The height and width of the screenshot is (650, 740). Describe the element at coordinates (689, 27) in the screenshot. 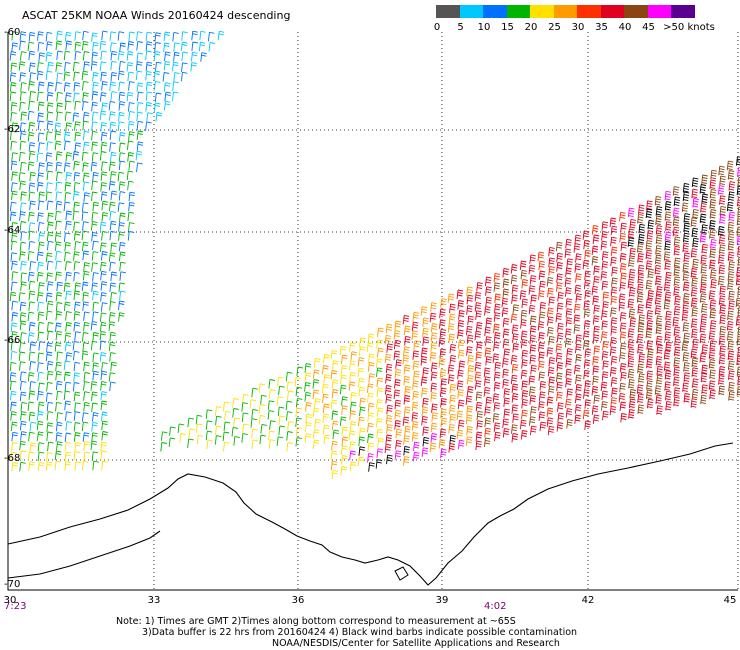

I see `legend-label: >50 knots` at that location.